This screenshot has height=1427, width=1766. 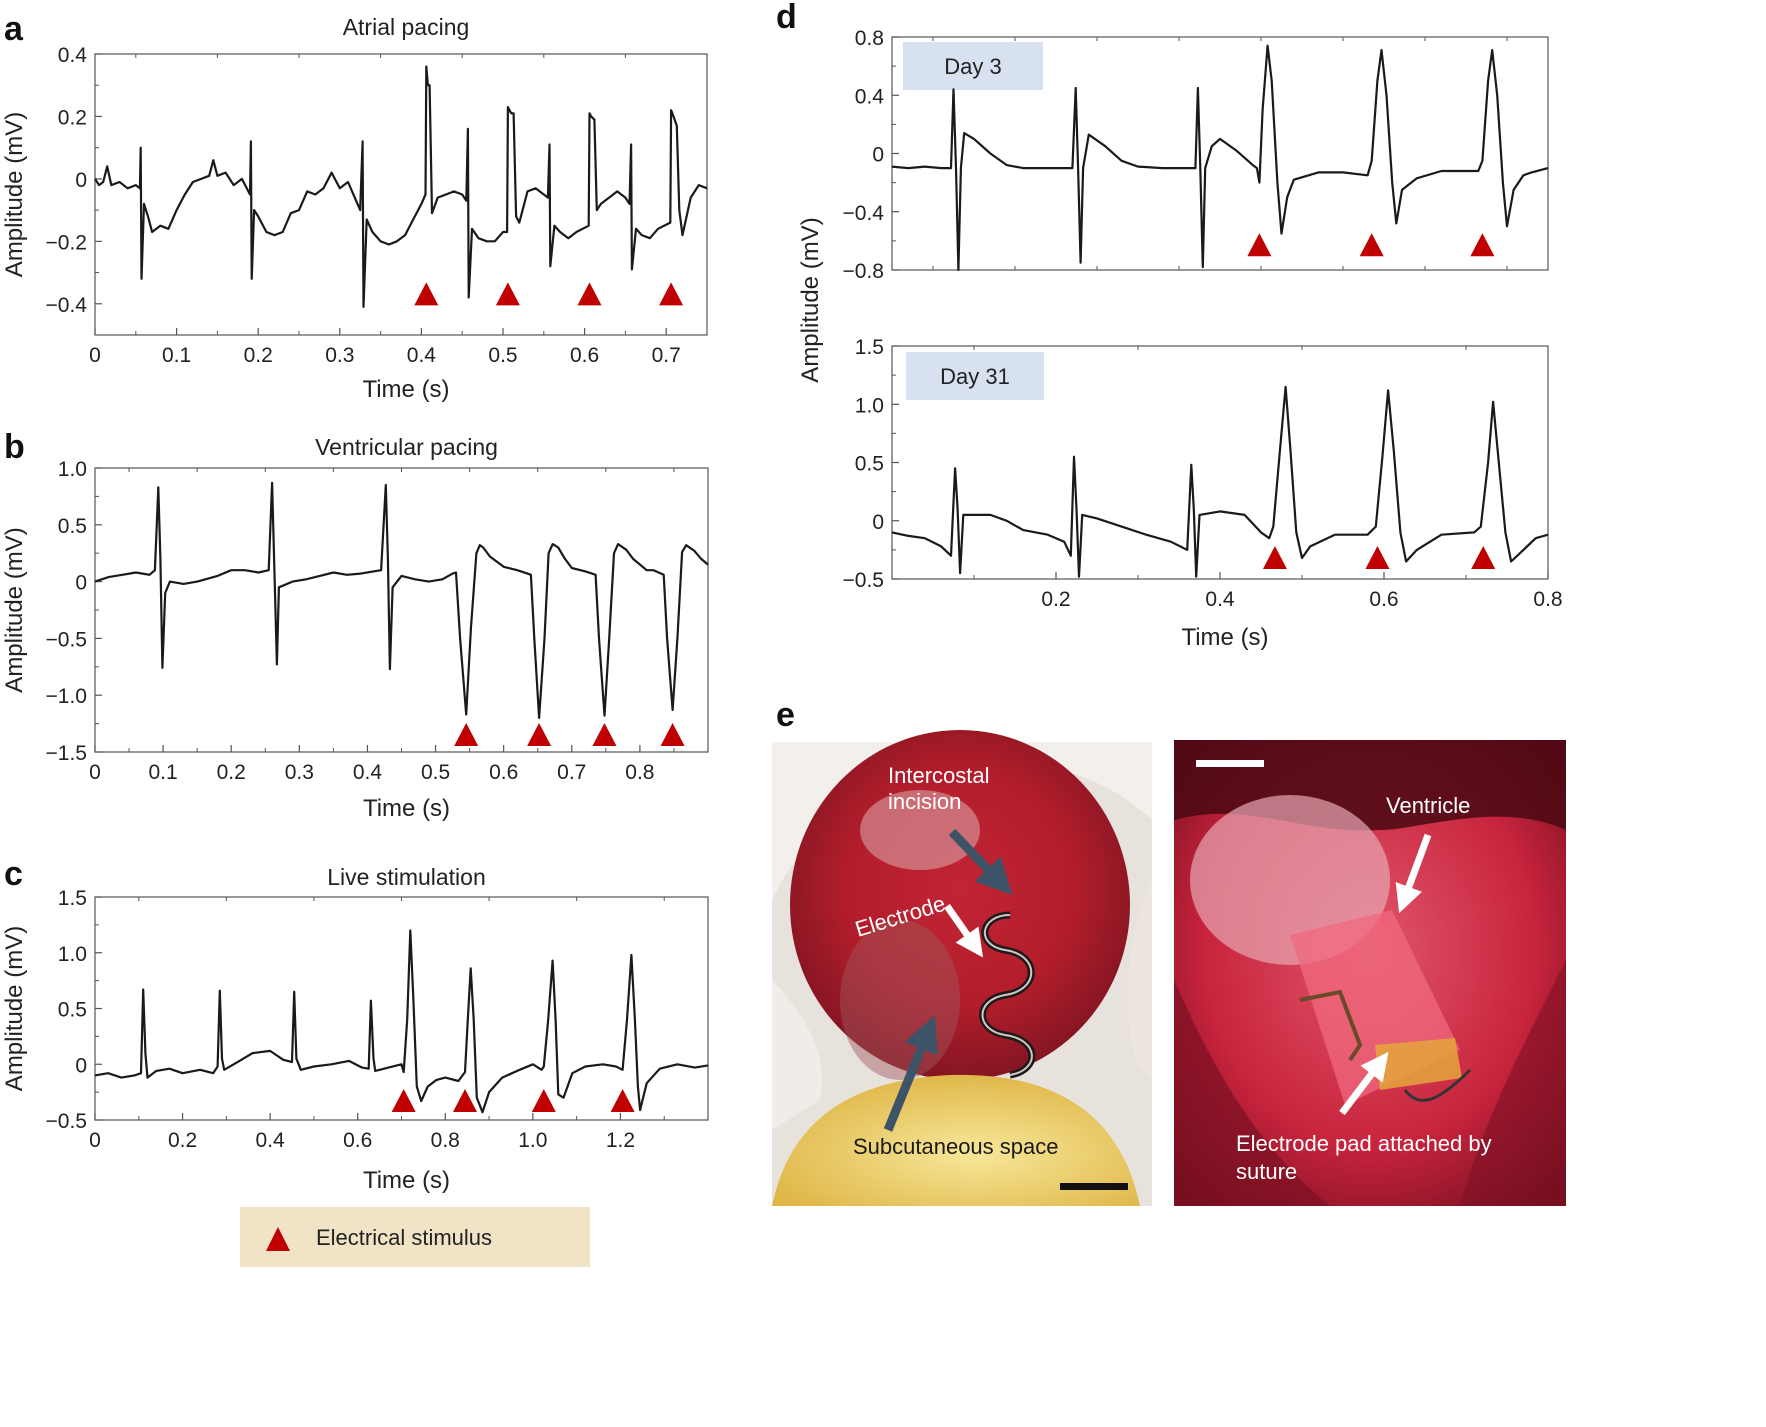 What do you see at coordinates (1547, 599) in the screenshot?
I see `x-tick-label: 0.8` at bounding box center [1547, 599].